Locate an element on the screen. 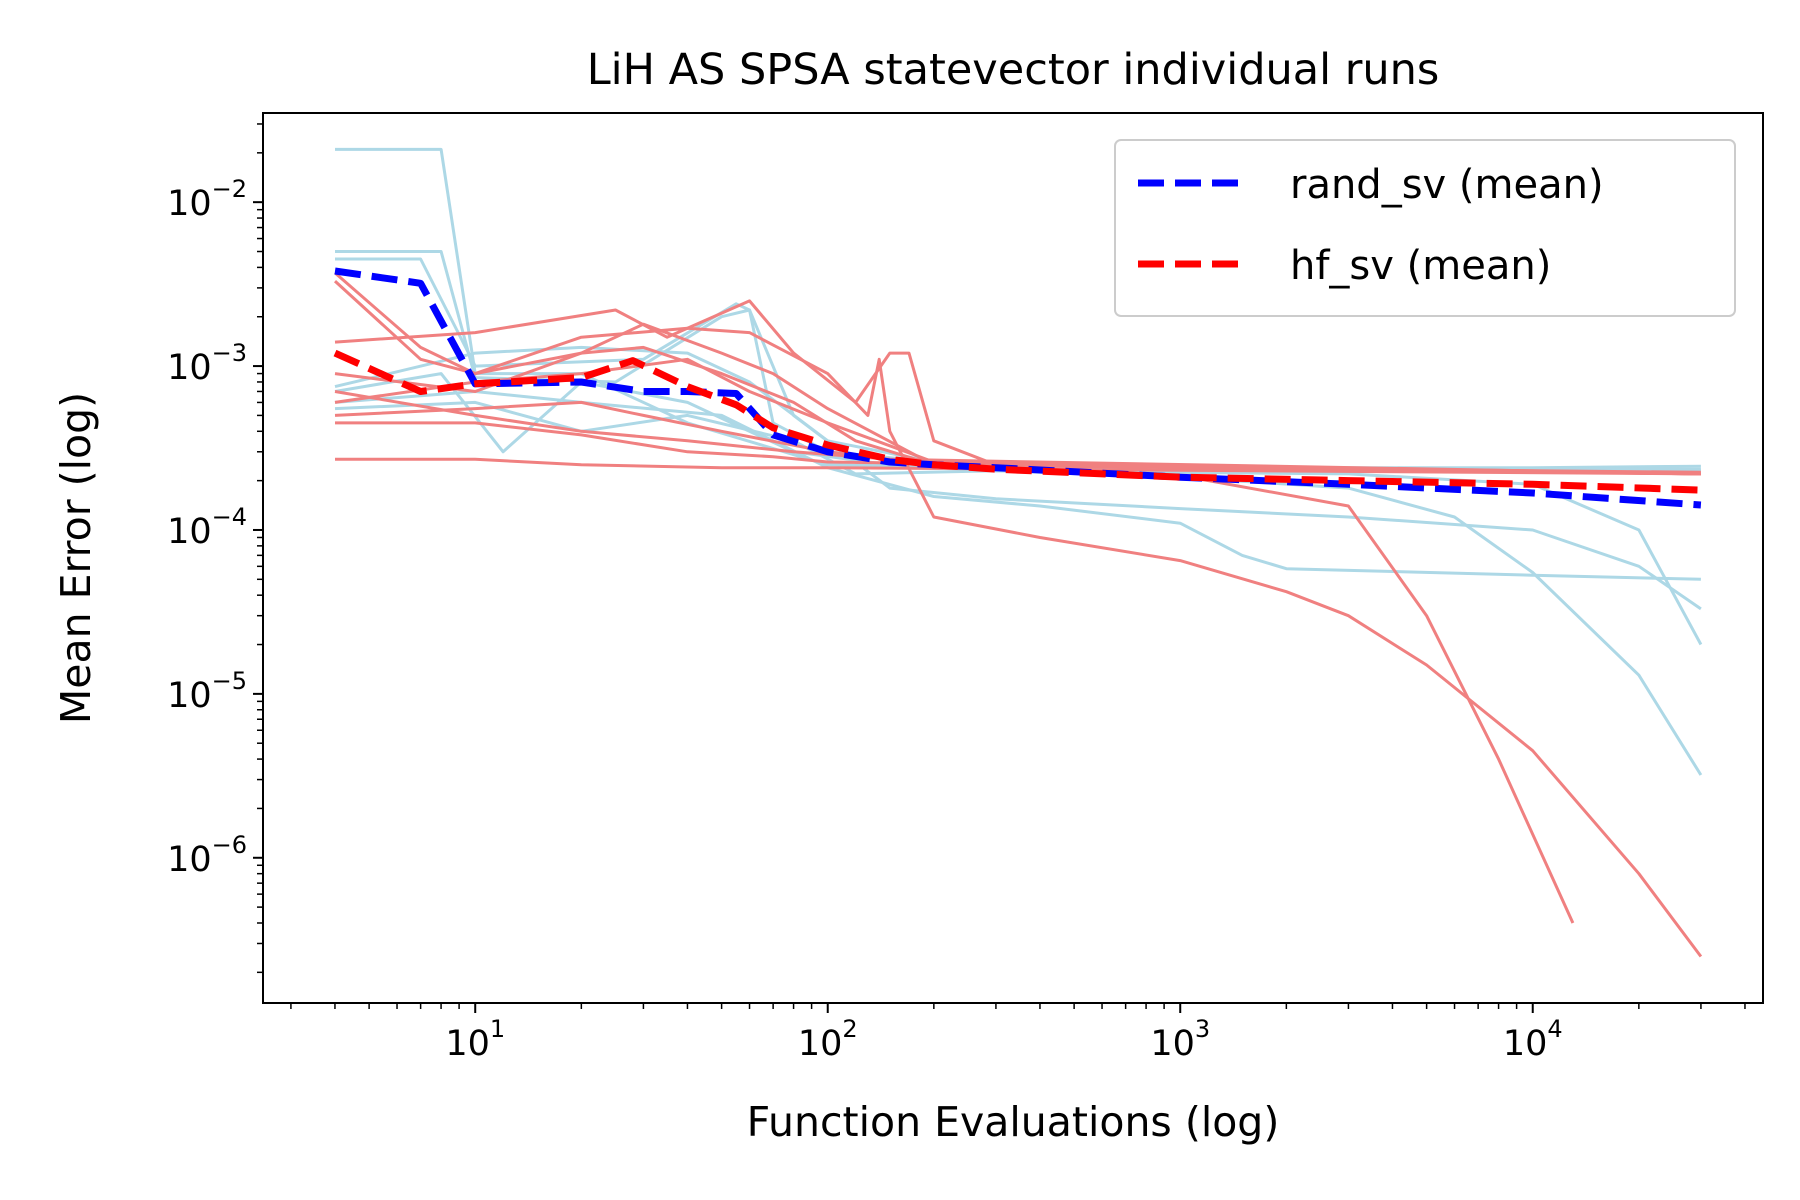 The image size is (1800, 1200). x-tick-label: 10² is located at coordinates (828, 1039).